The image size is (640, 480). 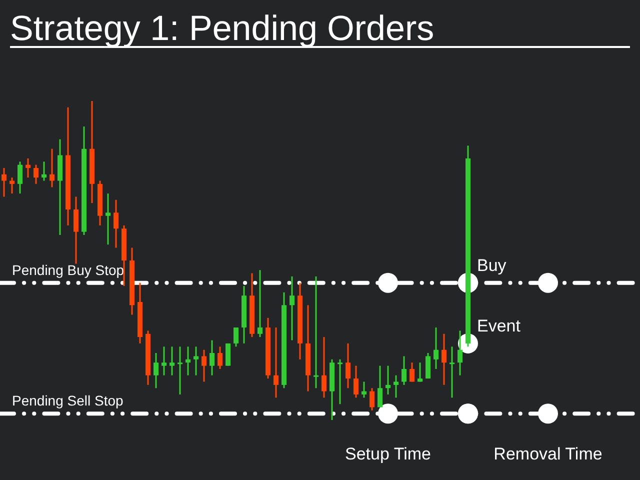 What do you see at coordinates (548, 454) in the screenshot?
I see `annotation: Removal Time` at bounding box center [548, 454].